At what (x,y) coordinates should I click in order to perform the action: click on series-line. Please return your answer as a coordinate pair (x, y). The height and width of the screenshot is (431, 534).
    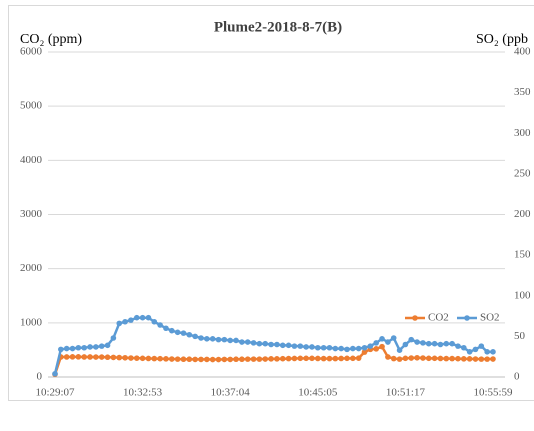
    Looking at the image, I should click on (273, 360).